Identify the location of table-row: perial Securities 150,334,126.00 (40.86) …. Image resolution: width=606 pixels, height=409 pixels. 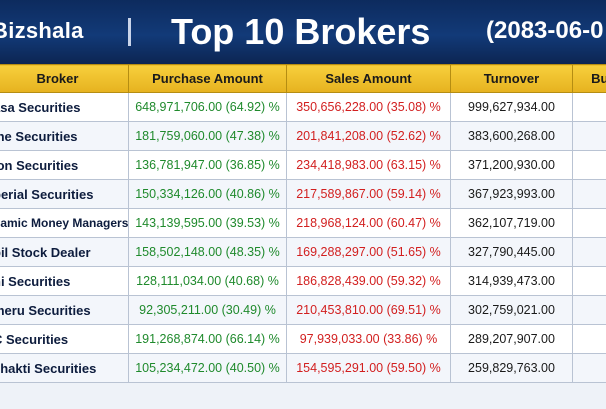
(303, 194).